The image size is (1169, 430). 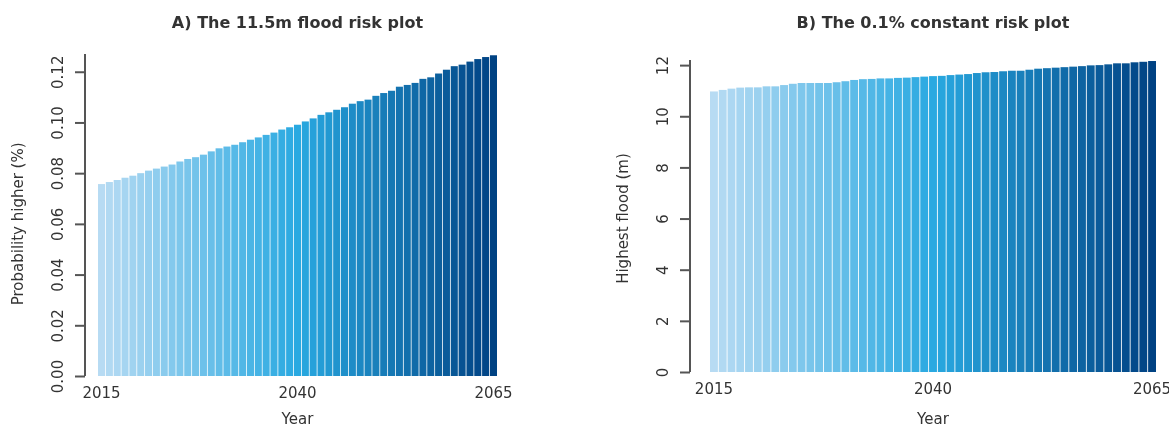 What do you see at coordinates (663, 270) in the screenshot?
I see `y-tick-label: 4` at bounding box center [663, 270].